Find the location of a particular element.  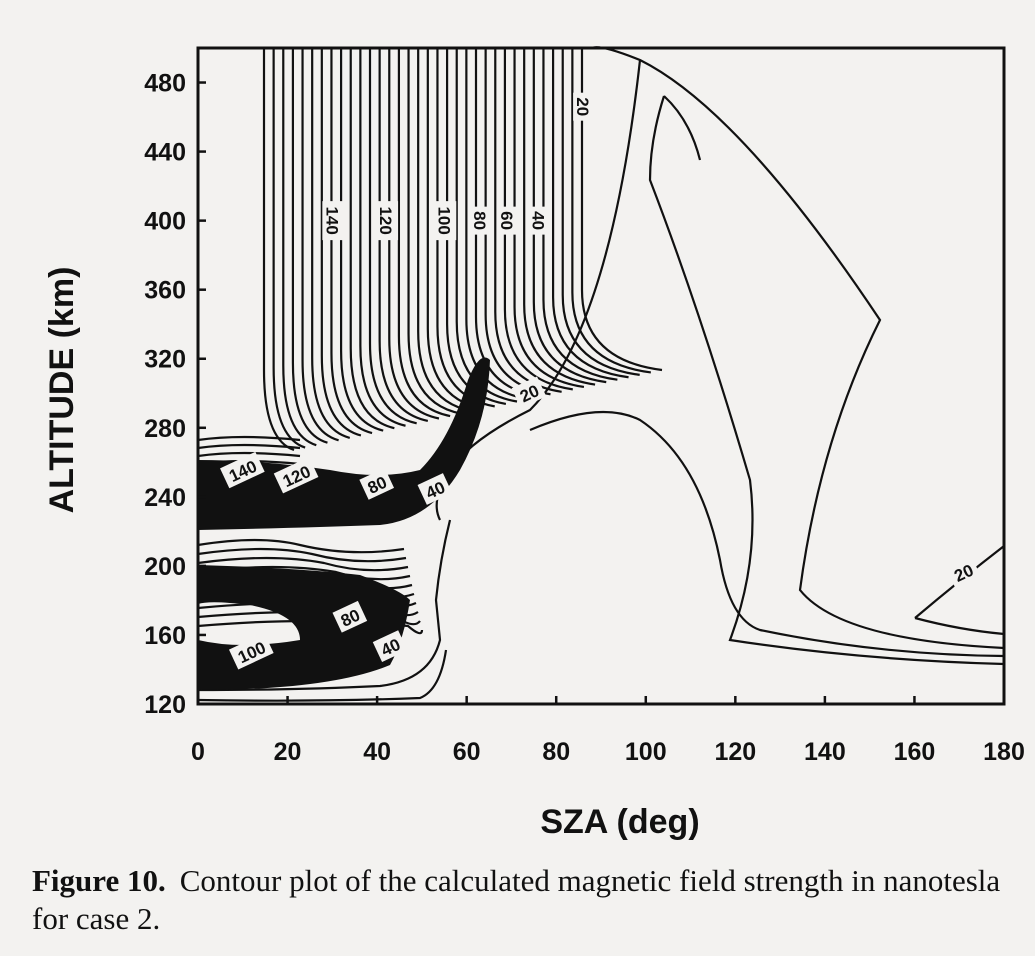

x-tick-label: 40 is located at coordinates (377, 752).